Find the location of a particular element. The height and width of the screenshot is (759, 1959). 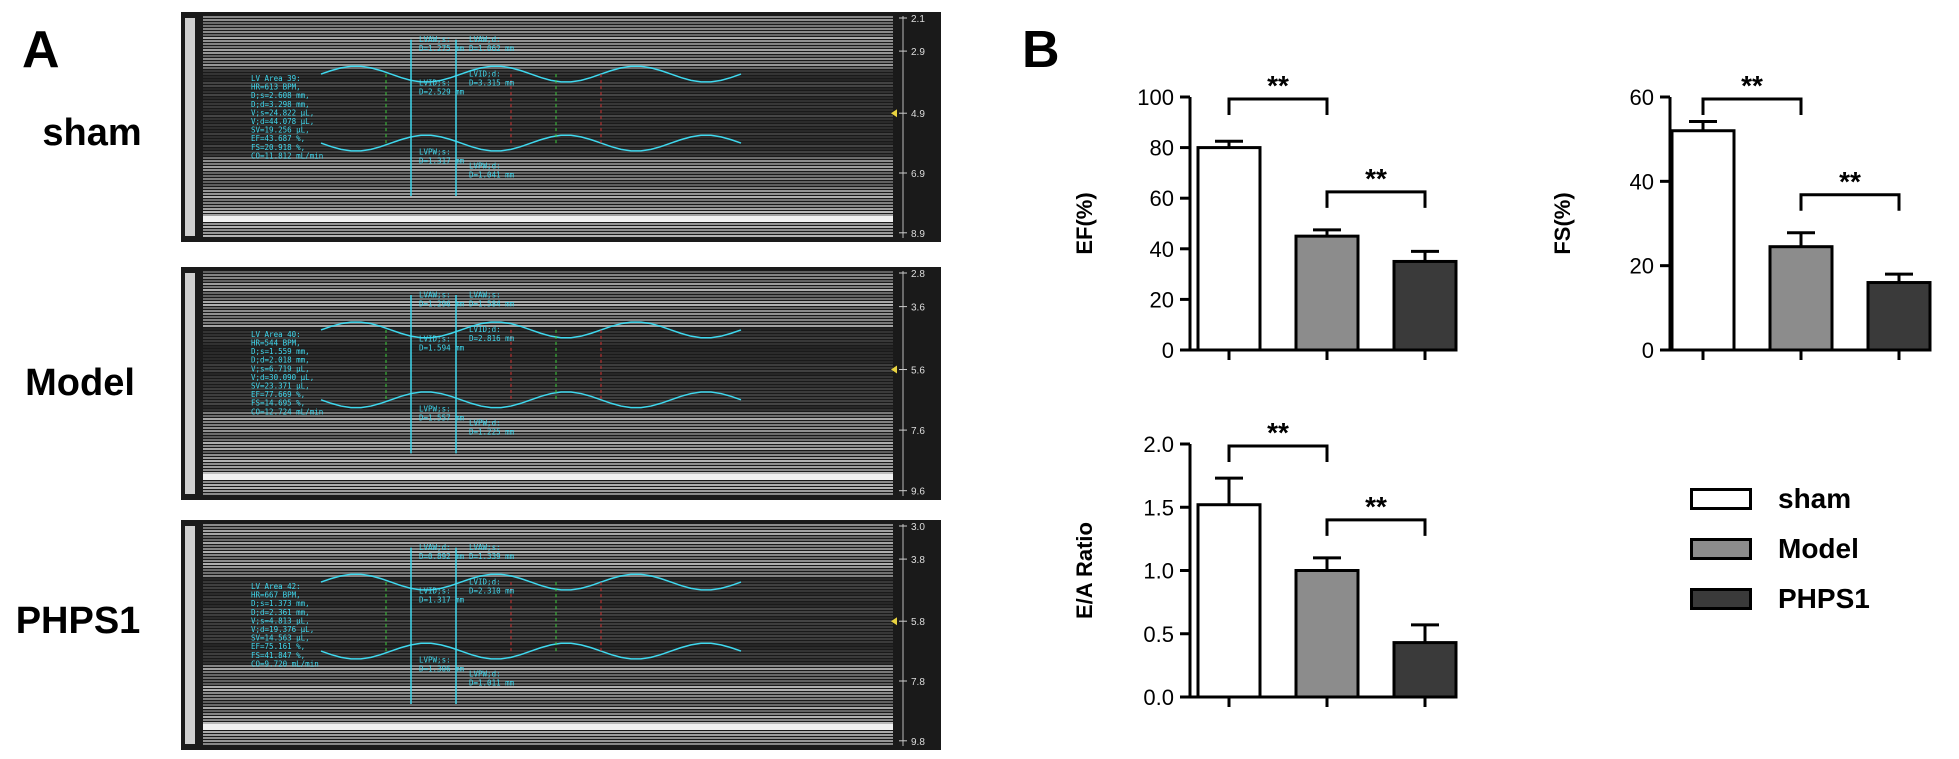

legend-swatch-model is located at coordinates (1721, 549).